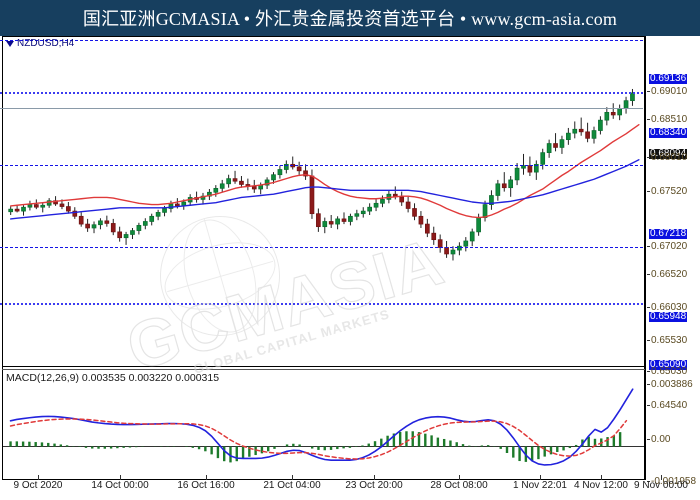 Image resolution: width=700 pixels, height=500 pixels. What do you see at coordinates (668, 233) in the screenshot?
I see `price-tick-label: 0.67218` at bounding box center [668, 233].